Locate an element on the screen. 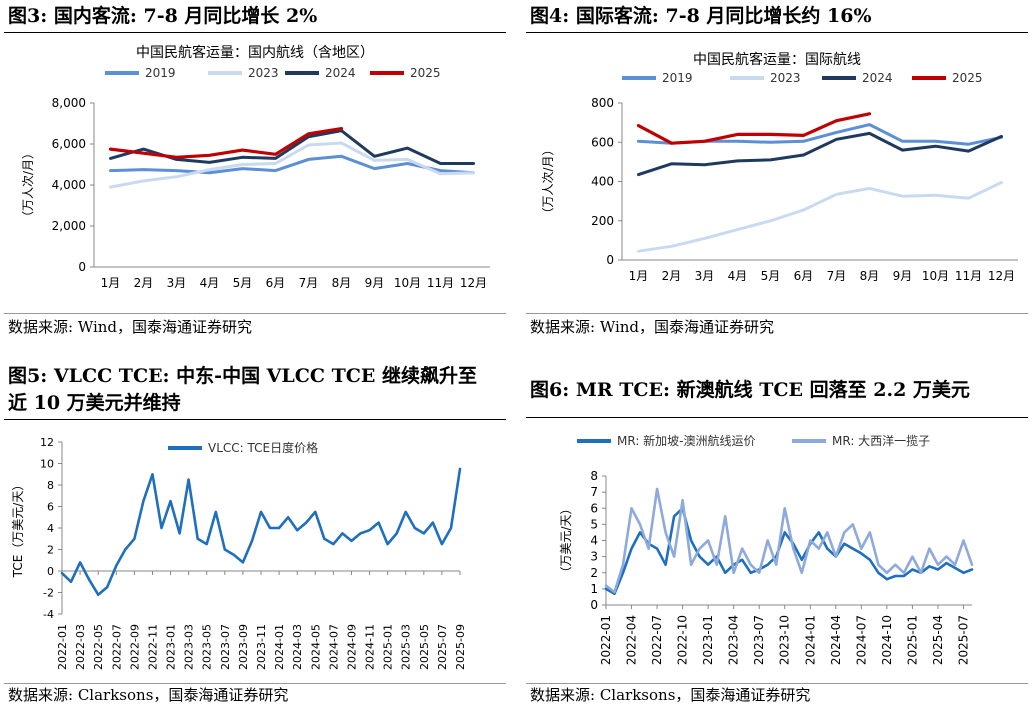 Image resolution: width=1032 pixels, height=706 pixels. y-tick-label: 6,000 is located at coordinates (69, 144).